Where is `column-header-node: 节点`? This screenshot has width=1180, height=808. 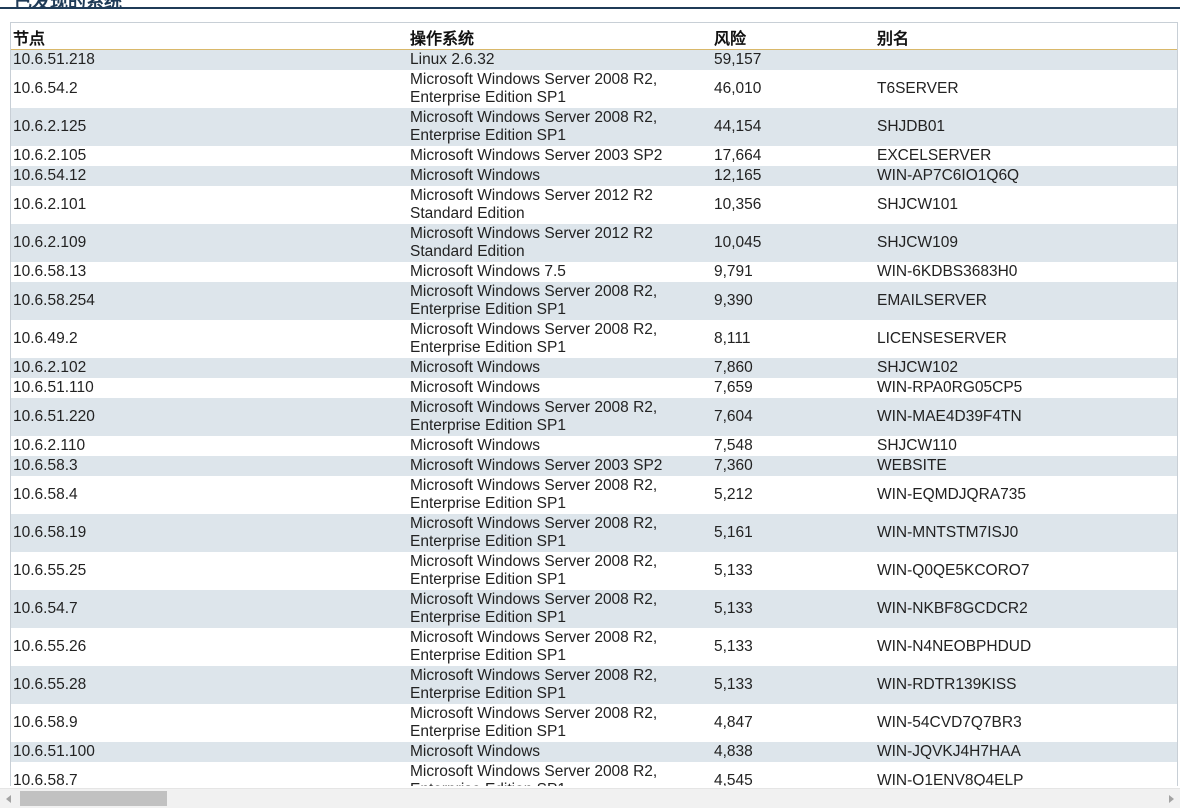
column-header-node: 节点 is located at coordinates (209, 36).